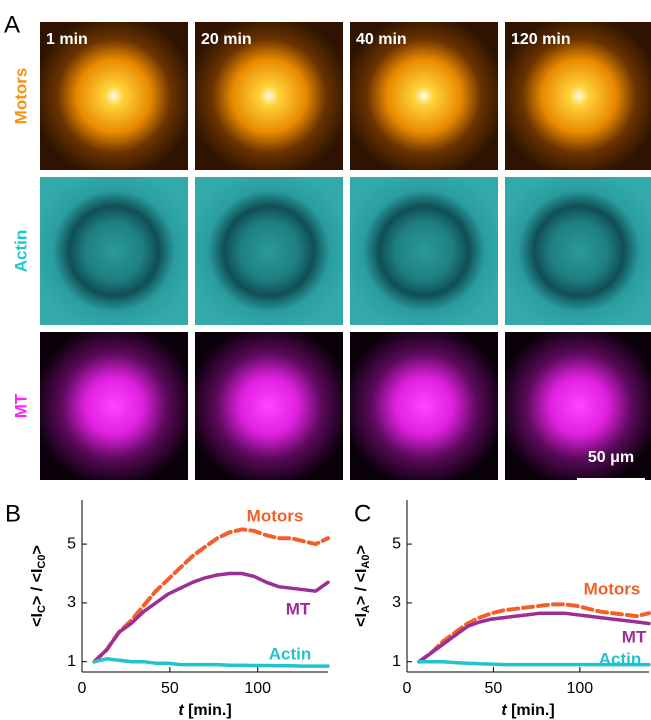 This screenshot has height=720, width=651. I want to click on scale-bar, so click(611, 481).